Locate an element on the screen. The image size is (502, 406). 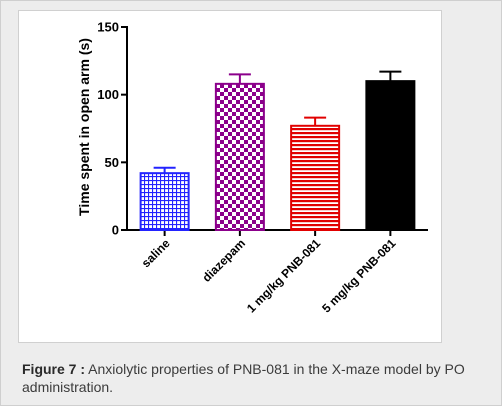
y-tick-label: 100 is located at coordinates (108, 94).